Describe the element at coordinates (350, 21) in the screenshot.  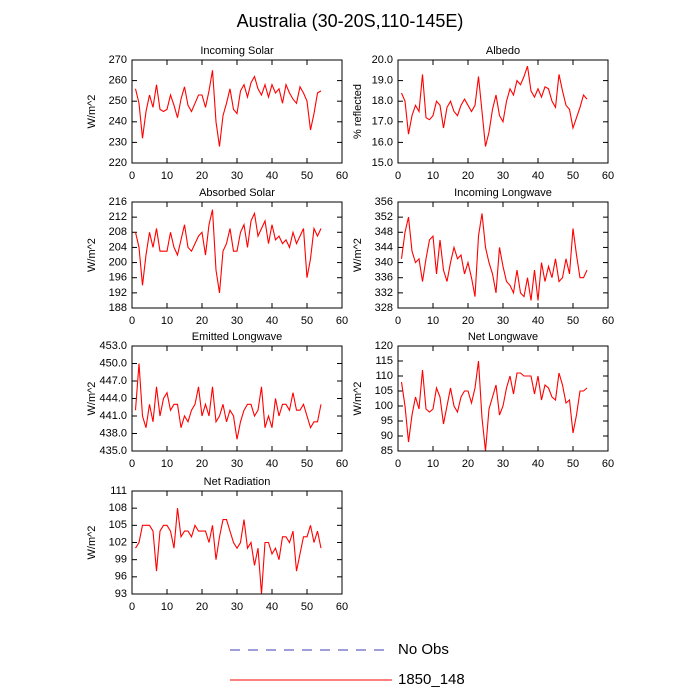
I see `figure-title: Australia (30-20S,110-145E)` at that location.